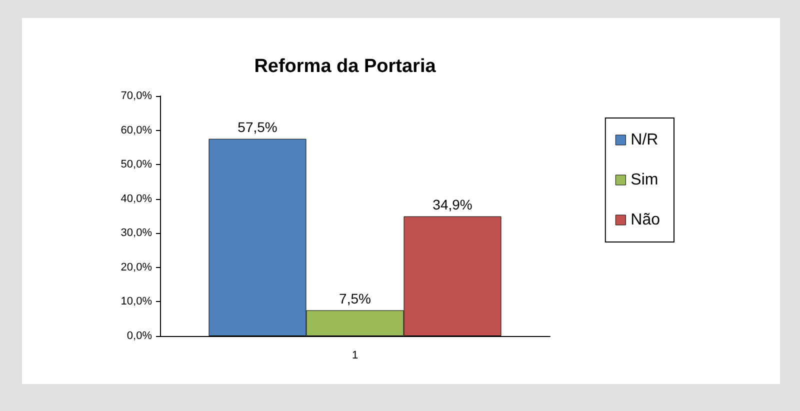 The image size is (800, 411). Describe the element at coordinates (644, 140) in the screenshot. I see `legend-label: N/R` at that location.